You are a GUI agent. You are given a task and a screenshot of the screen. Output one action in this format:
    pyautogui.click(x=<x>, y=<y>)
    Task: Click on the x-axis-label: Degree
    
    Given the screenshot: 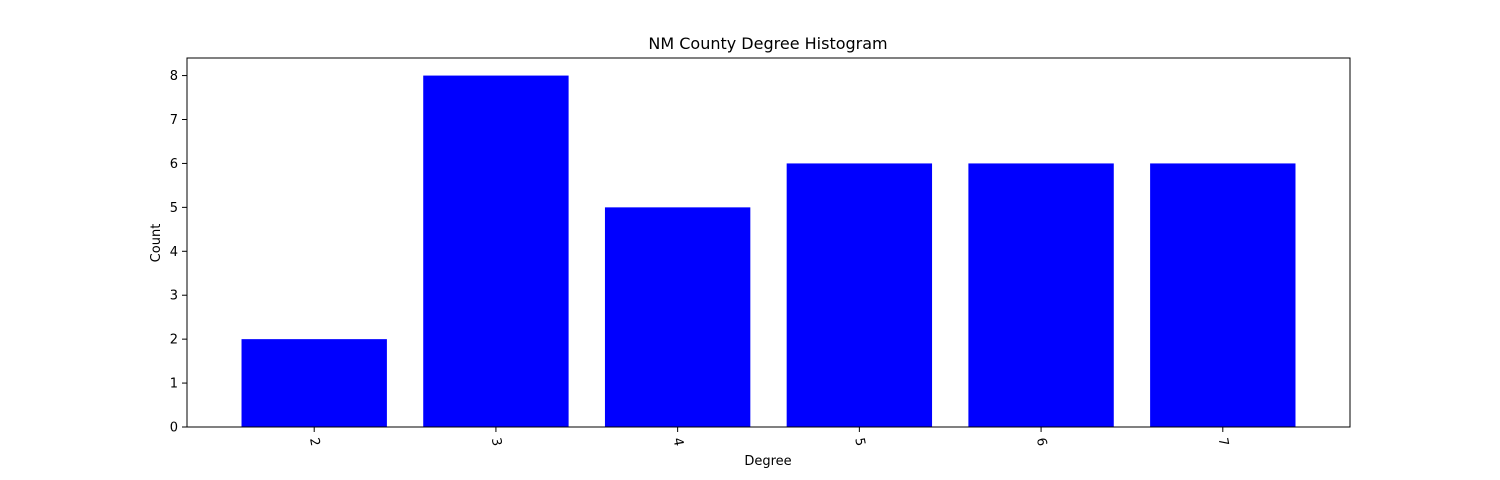 What is the action you would take?
    pyautogui.click(x=767, y=461)
    